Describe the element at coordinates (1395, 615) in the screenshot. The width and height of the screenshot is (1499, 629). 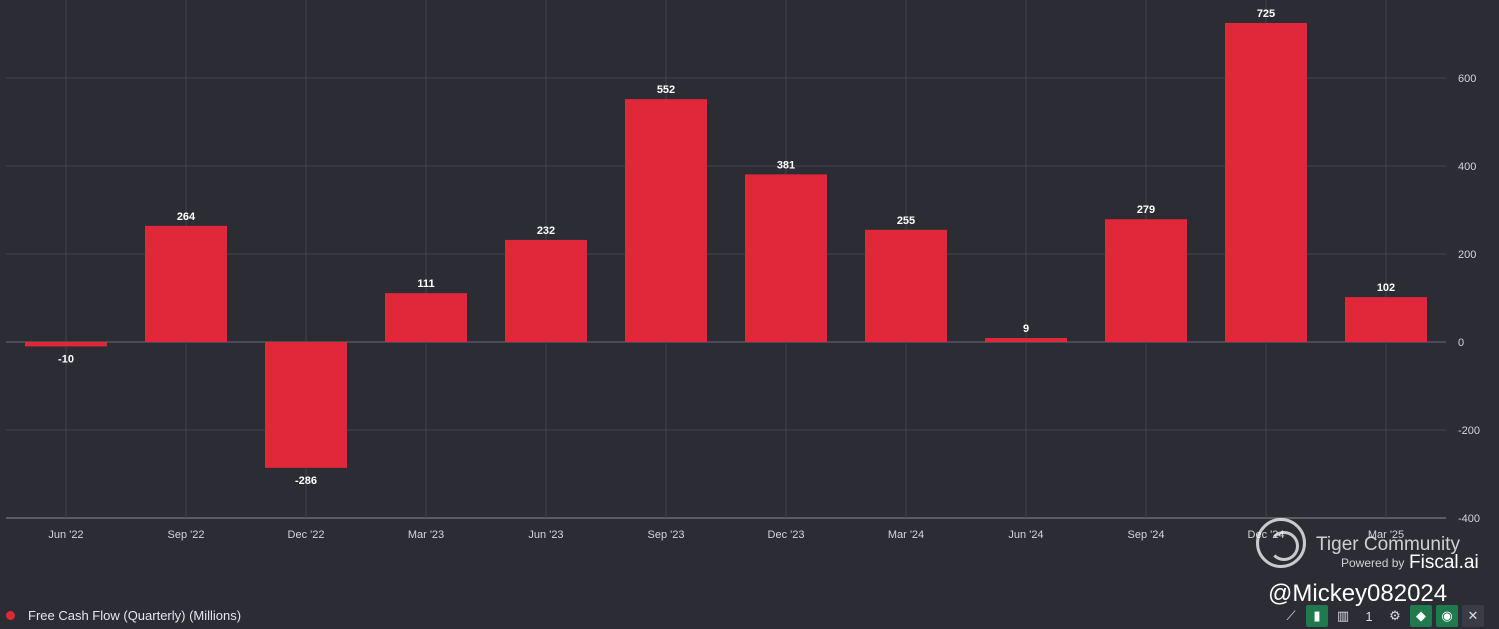
I see `gear-icon: ⚙` at that location.